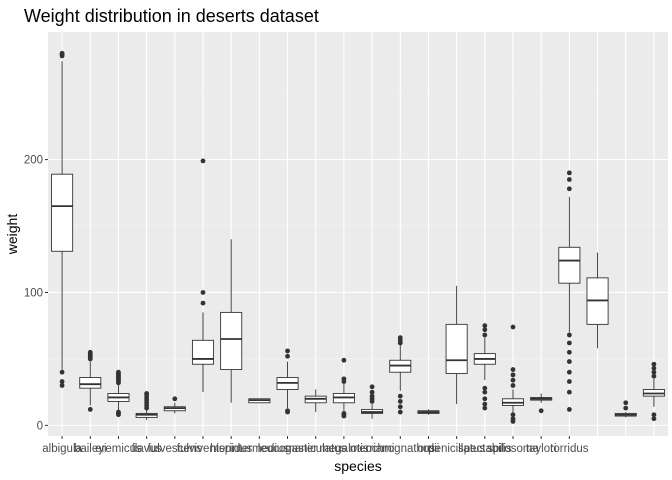  Describe the element at coordinates (428, 412) in the screenshot. I see `box-ordii` at that location.